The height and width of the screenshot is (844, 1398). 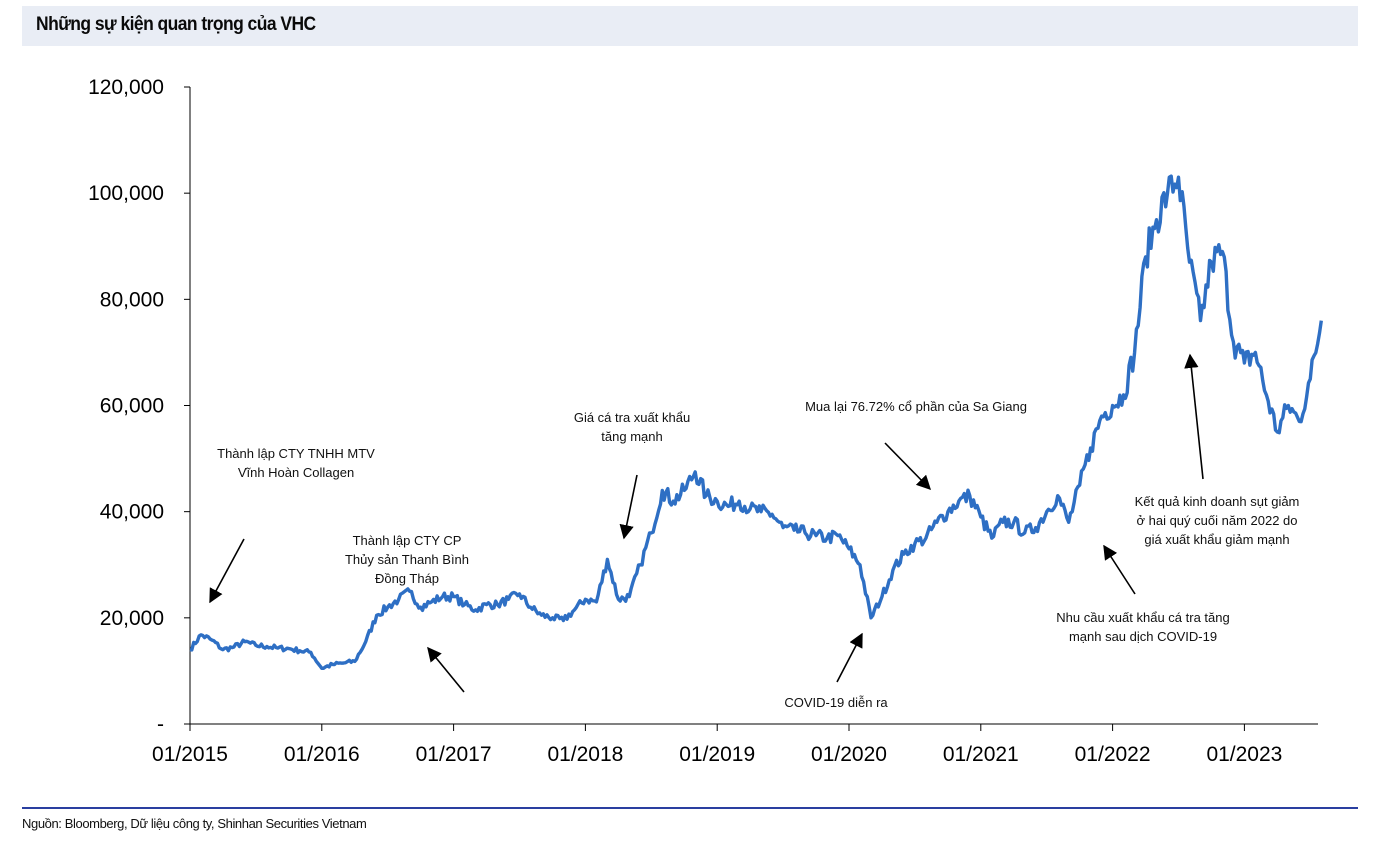 I want to click on annotation-text: tăng mạnh, so click(x=631, y=436).